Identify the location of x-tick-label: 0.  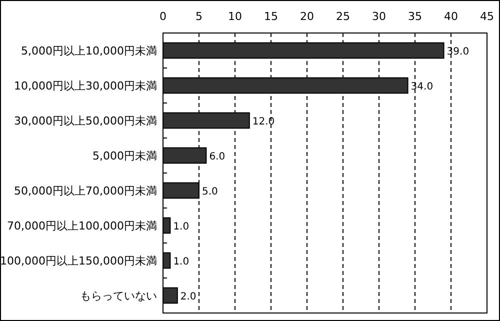
(163, 16).